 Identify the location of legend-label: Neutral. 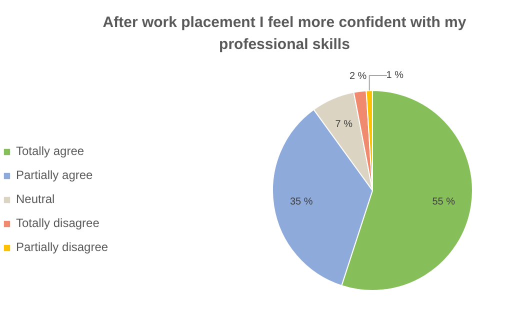
(35, 199).